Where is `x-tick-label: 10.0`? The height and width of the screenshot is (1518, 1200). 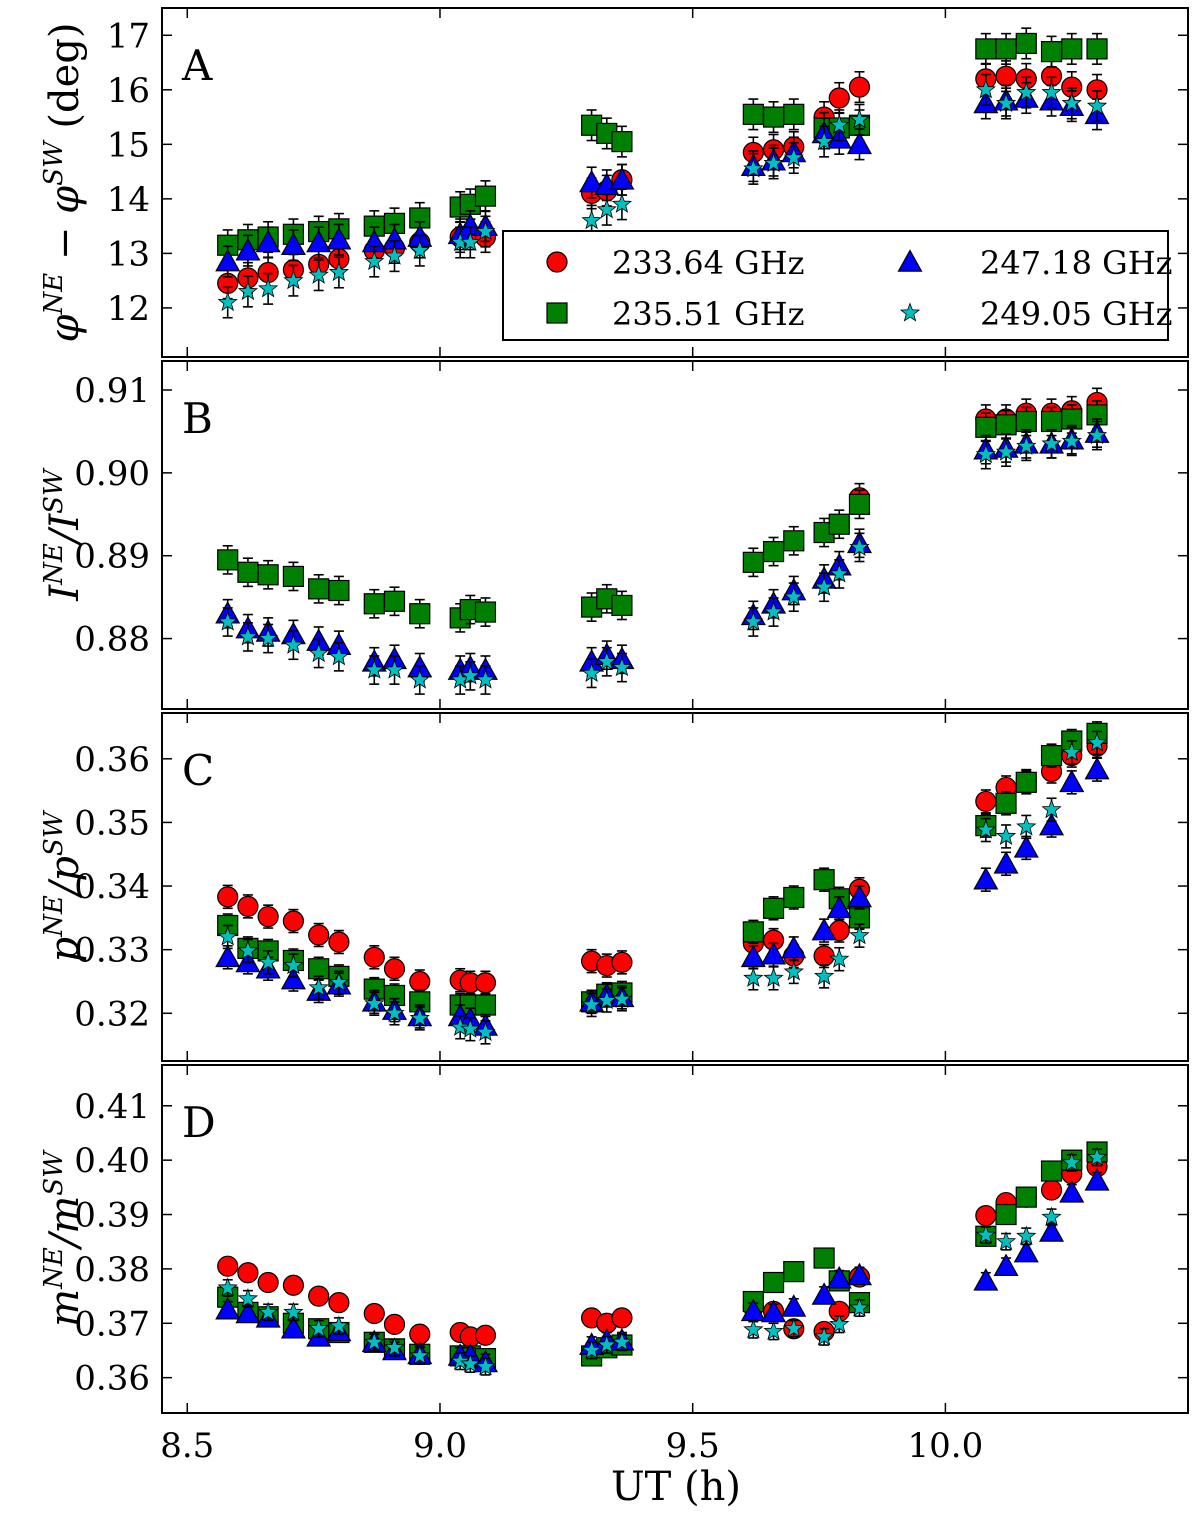 x-tick-label: 10.0 is located at coordinates (946, 1446).